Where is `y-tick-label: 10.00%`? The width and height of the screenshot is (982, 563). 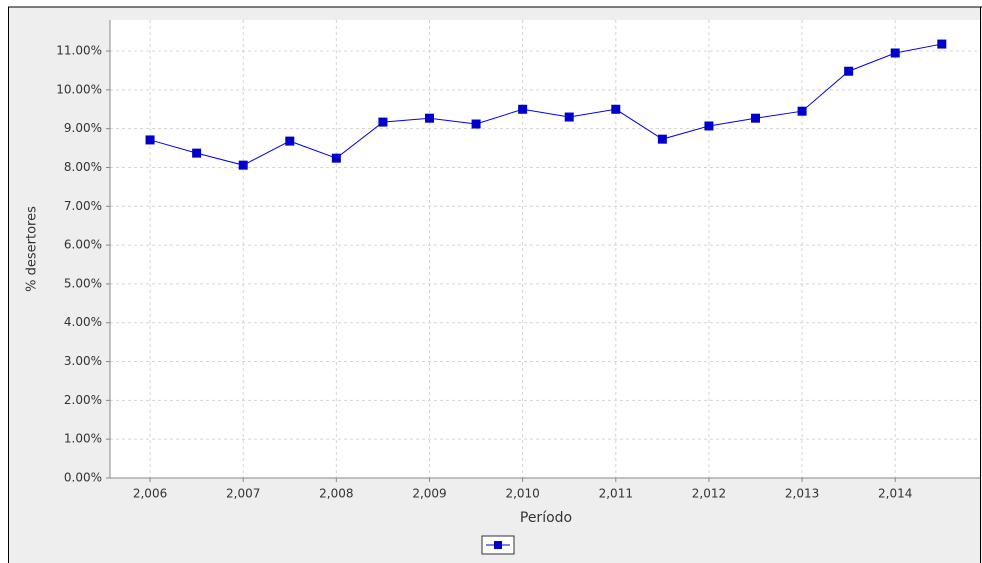
y-tick-label: 10.00% is located at coordinates (79, 89).